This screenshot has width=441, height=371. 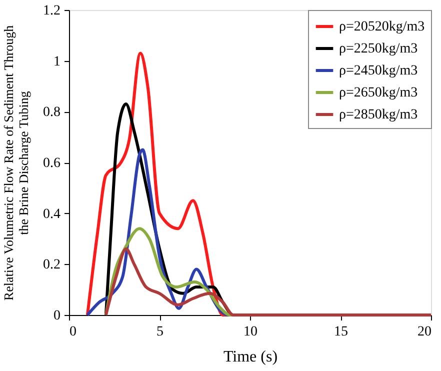 I want to click on y-tick-label: 1, so click(x=57, y=62).